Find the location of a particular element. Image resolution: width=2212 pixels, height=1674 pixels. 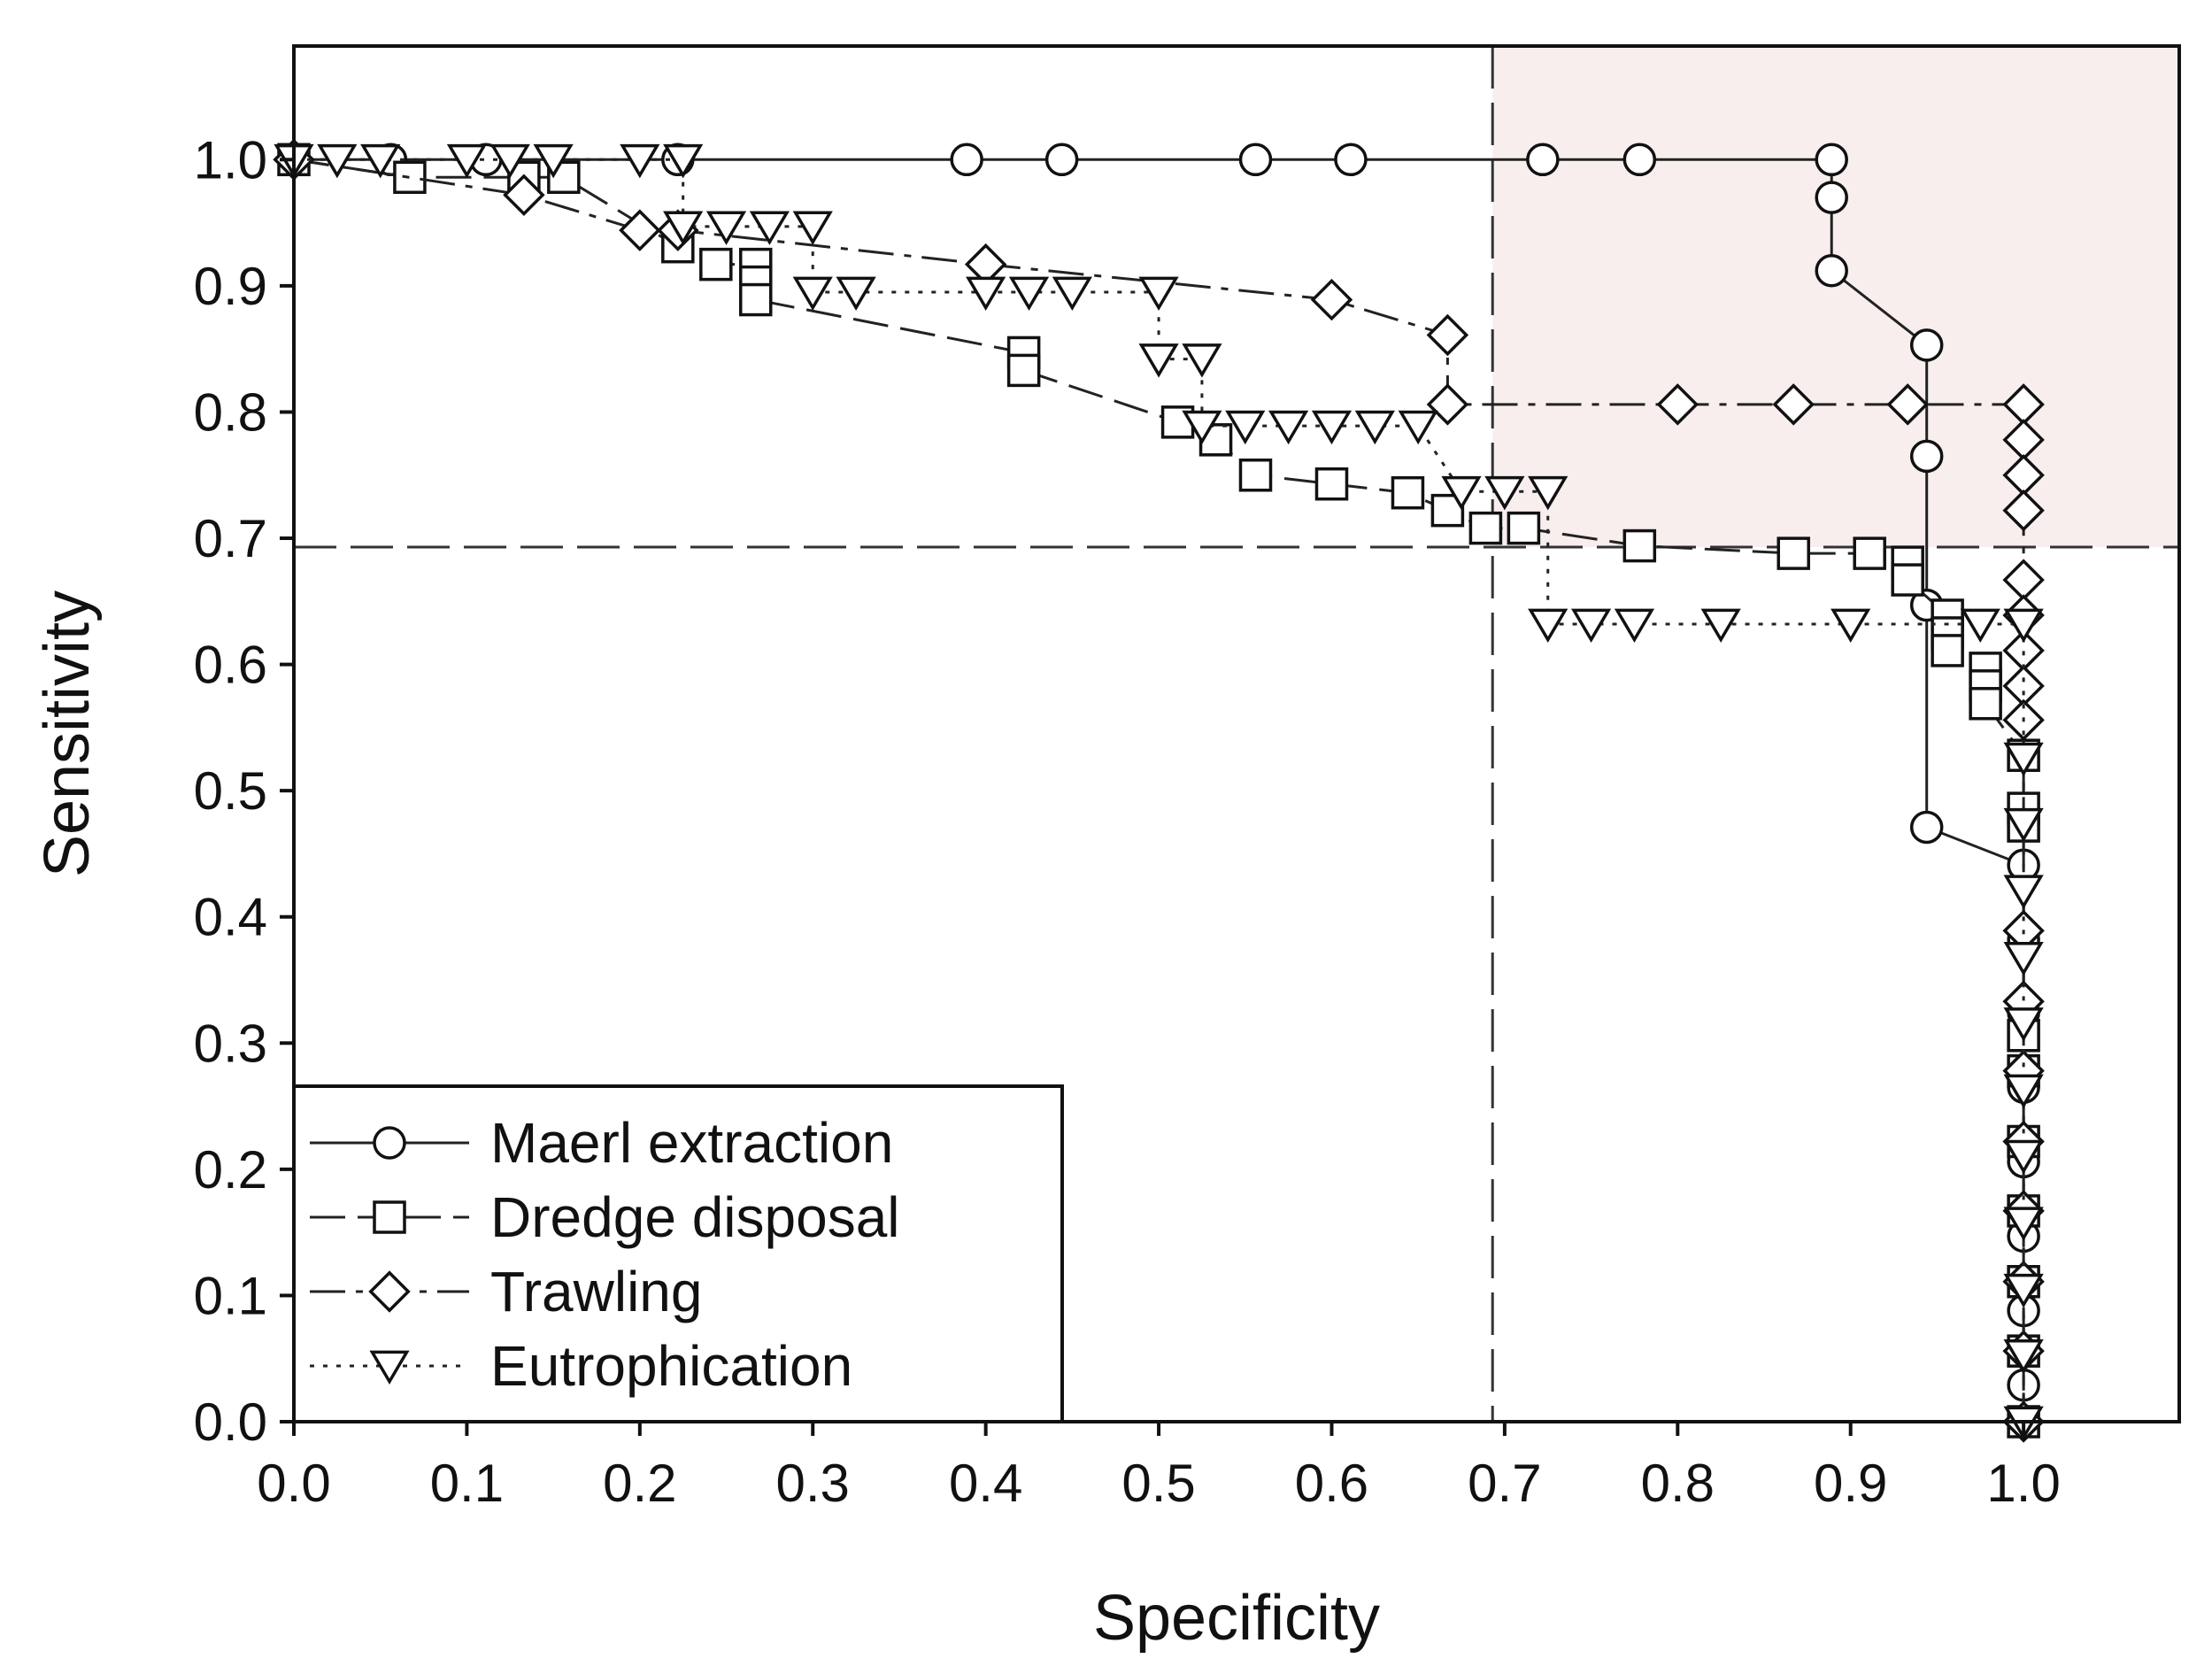

x-tick-label: 0.7 is located at coordinates (1504, 1483).